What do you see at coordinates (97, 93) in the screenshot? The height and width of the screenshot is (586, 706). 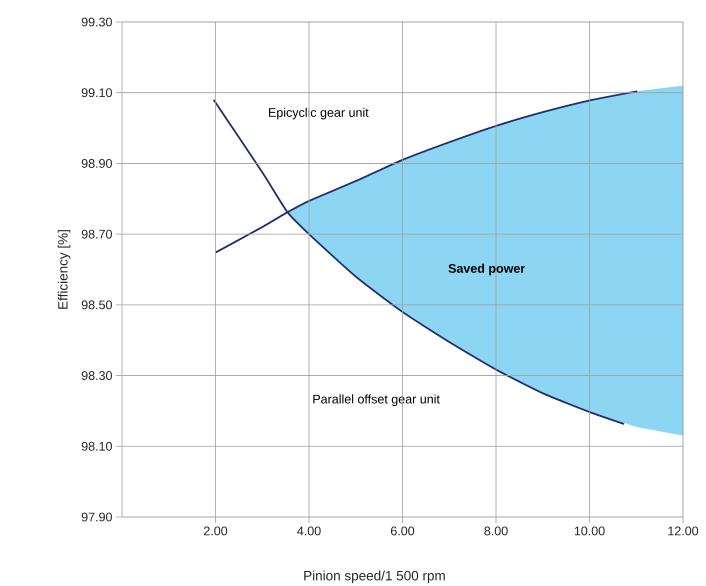 I see `y-tick-label: 99.10` at bounding box center [97, 93].